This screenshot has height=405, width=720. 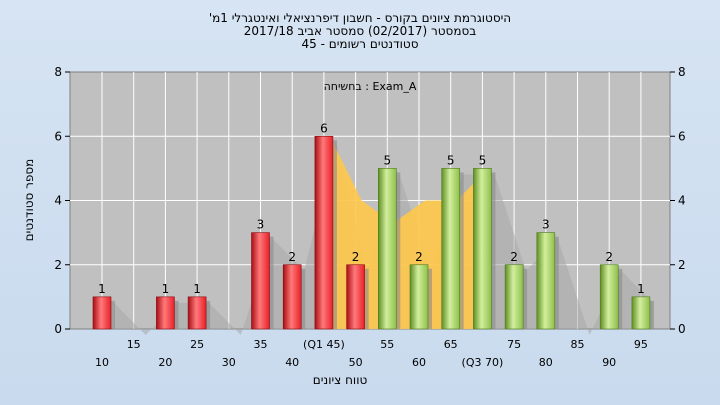 What do you see at coordinates (197, 289) in the screenshot?
I see `data-label-25: 1` at bounding box center [197, 289].